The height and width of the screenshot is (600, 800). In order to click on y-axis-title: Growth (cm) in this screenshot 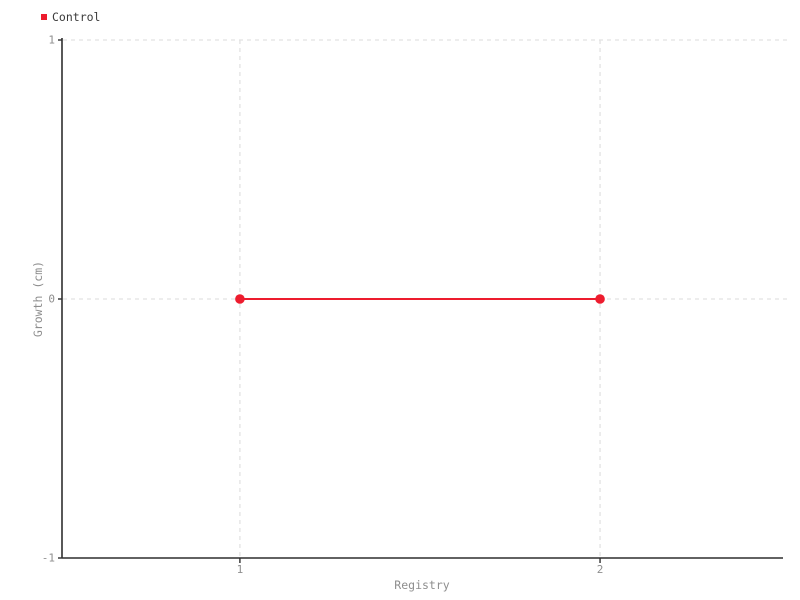, I will do `click(38, 299)`.